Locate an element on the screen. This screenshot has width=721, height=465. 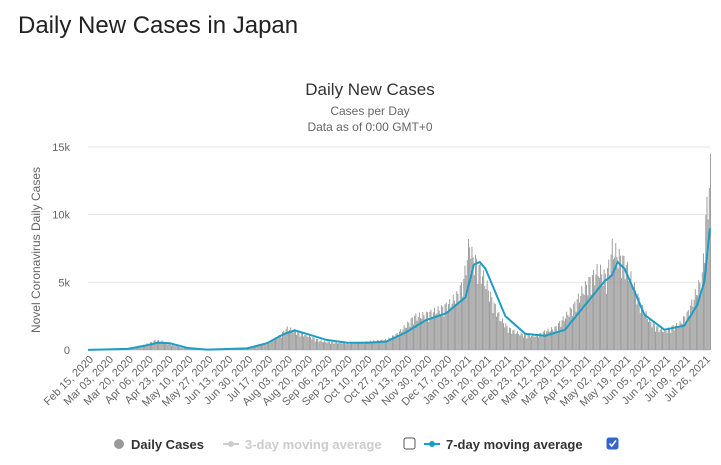
checkbox-7-day-average is located at coordinates (612, 443).